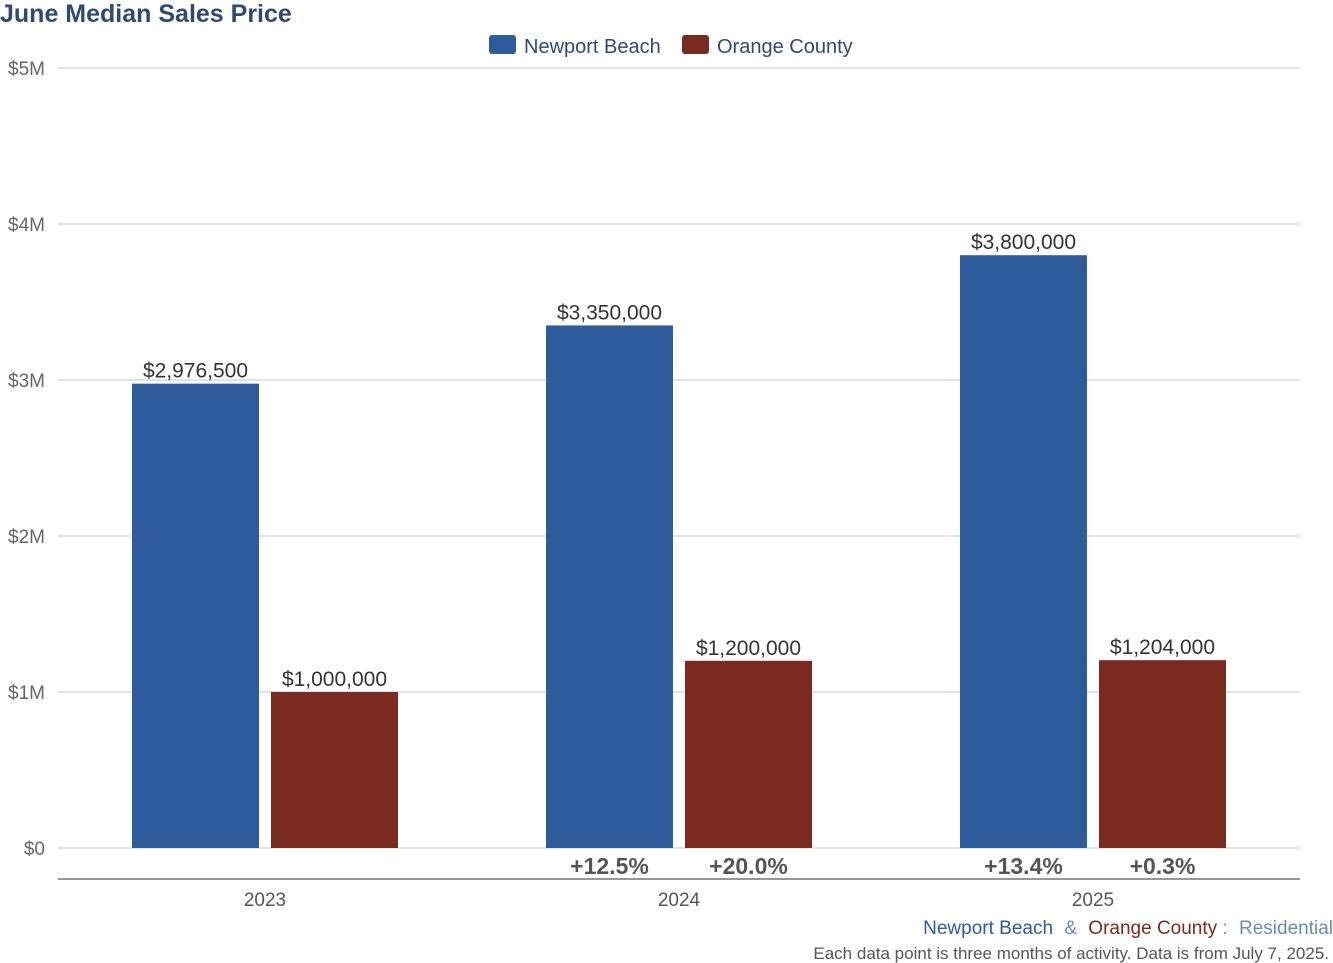 Image resolution: width=1333 pixels, height=963 pixels. I want to click on y-tick-label: $4M, so click(26, 225).